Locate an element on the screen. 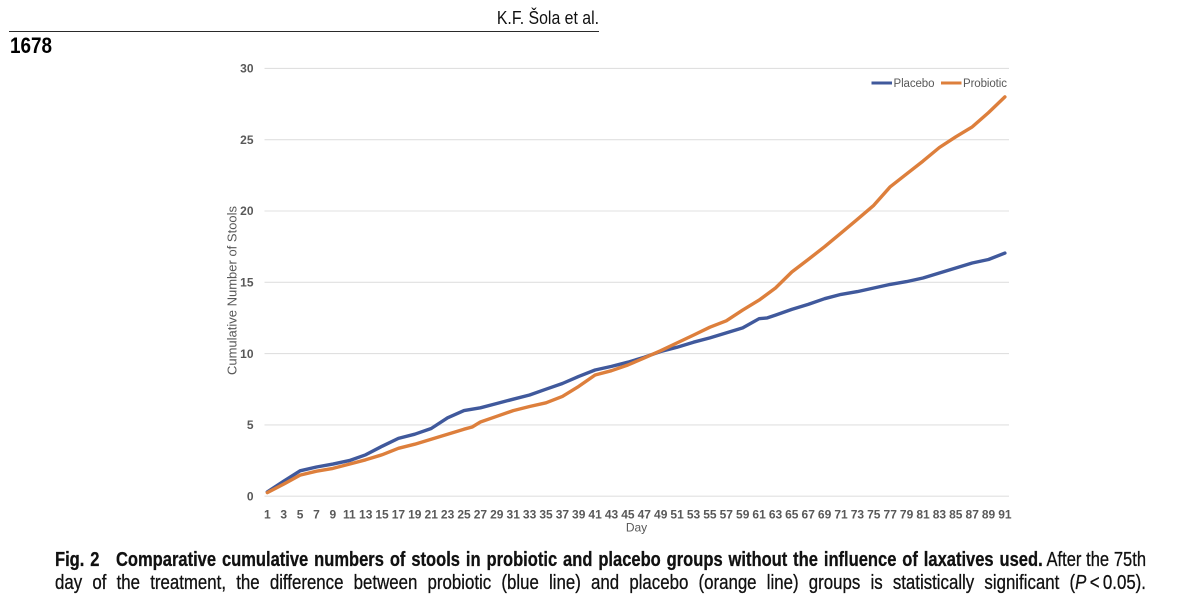 This screenshot has height=597, width=1200. svg-text: 69 is located at coordinates (825, 514).